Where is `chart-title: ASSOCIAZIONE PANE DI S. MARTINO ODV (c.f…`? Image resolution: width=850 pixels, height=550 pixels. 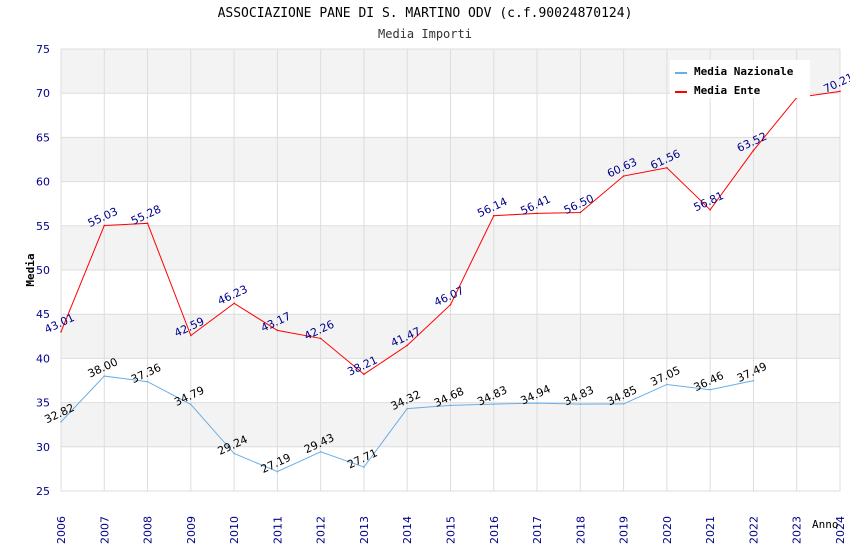 chart-title: ASSOCIAZIONE PANE DI S. MARTINO ODV (c.f… is located at coordinates (425, 13).